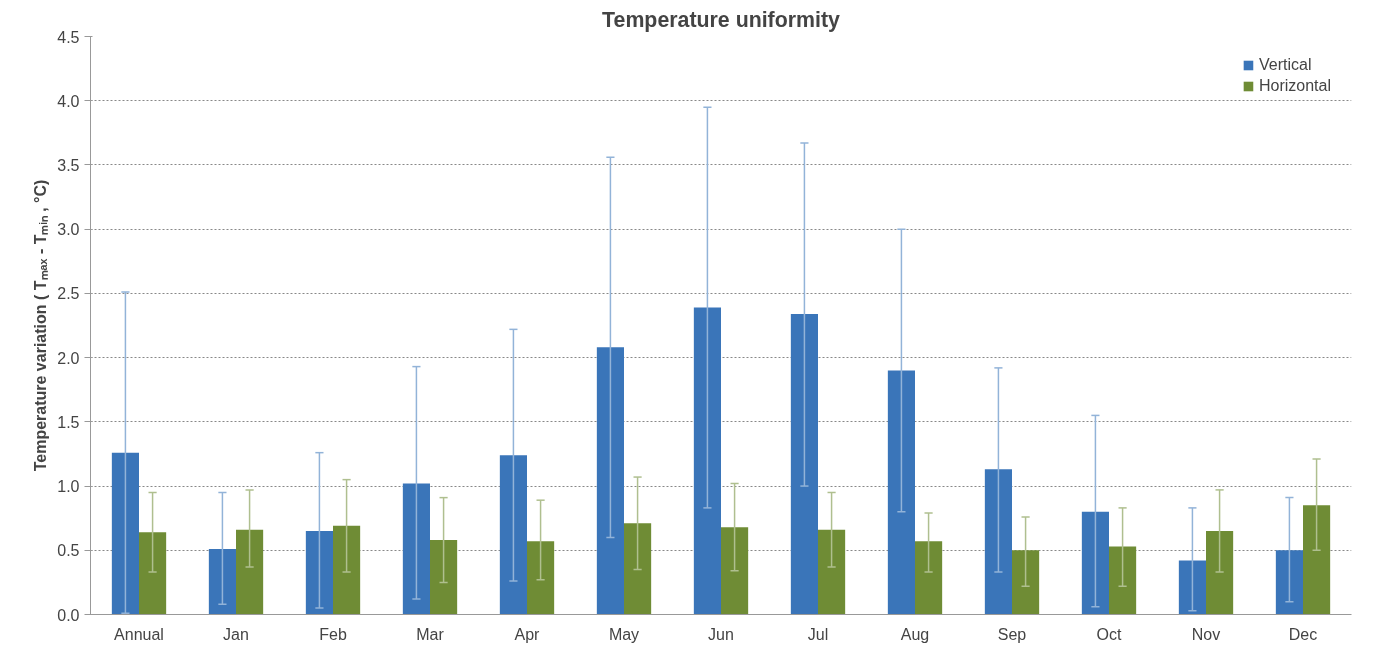 The image size is (1391, 654). Describe the element at coordinates (139, 634) in the screenshot. I see `x-tick-label: Annual` at that location.